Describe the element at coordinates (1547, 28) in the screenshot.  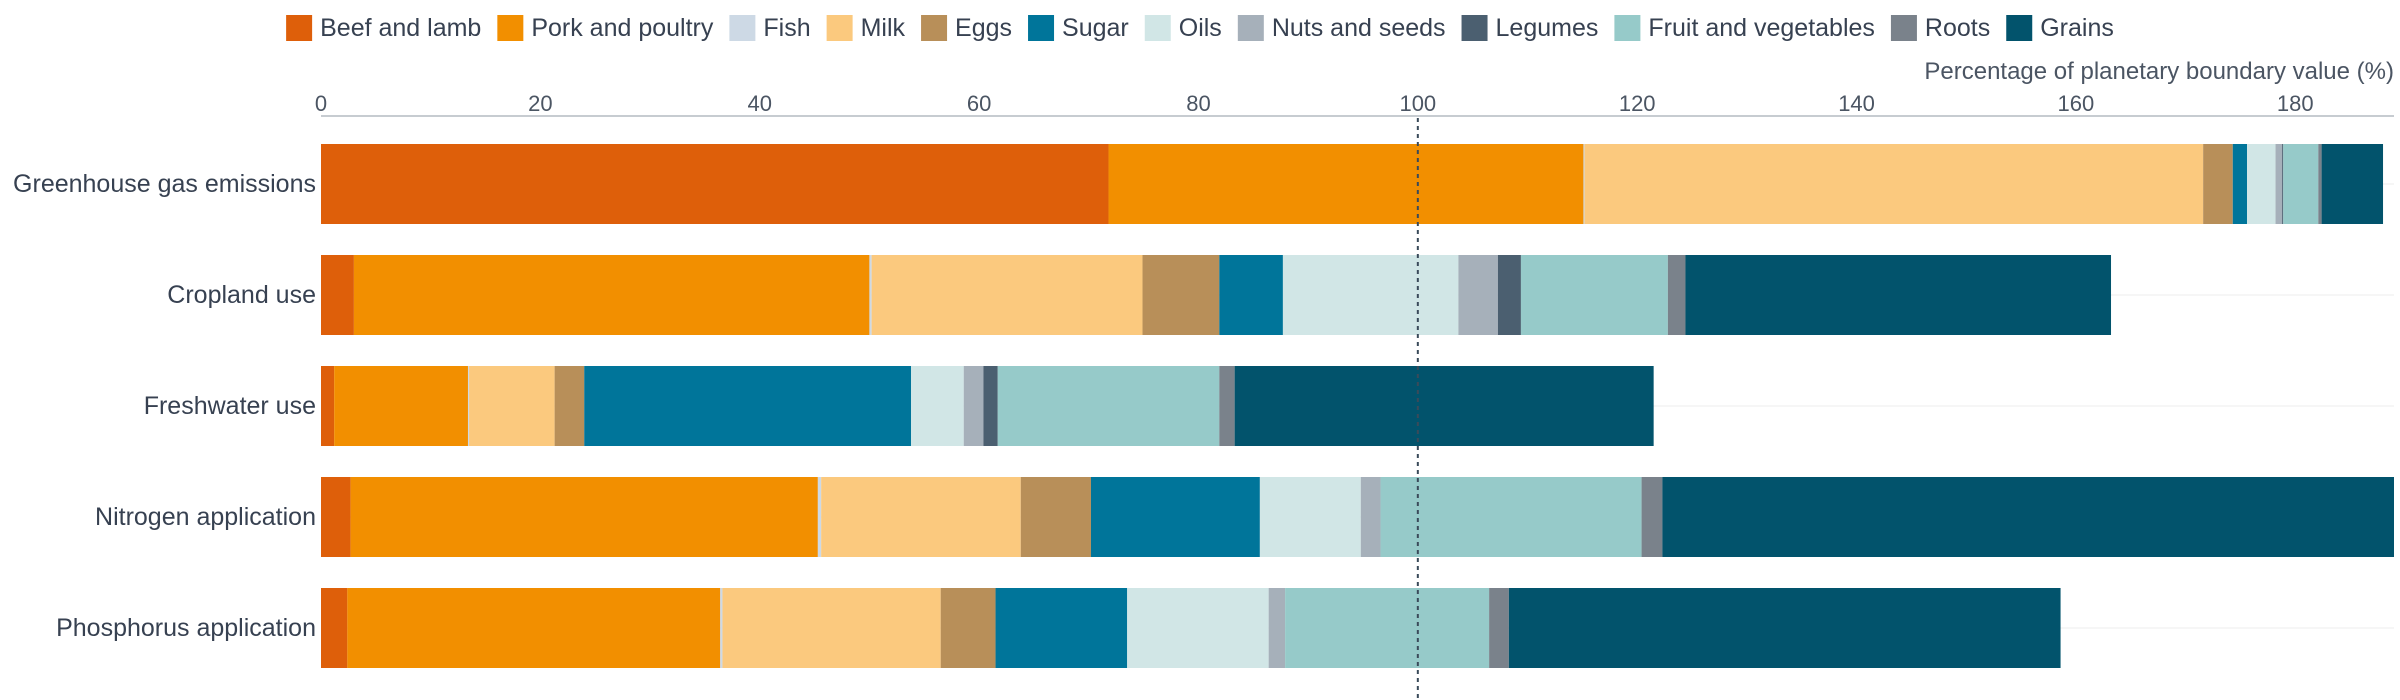
I see `legend-label: Legumes` at that location.